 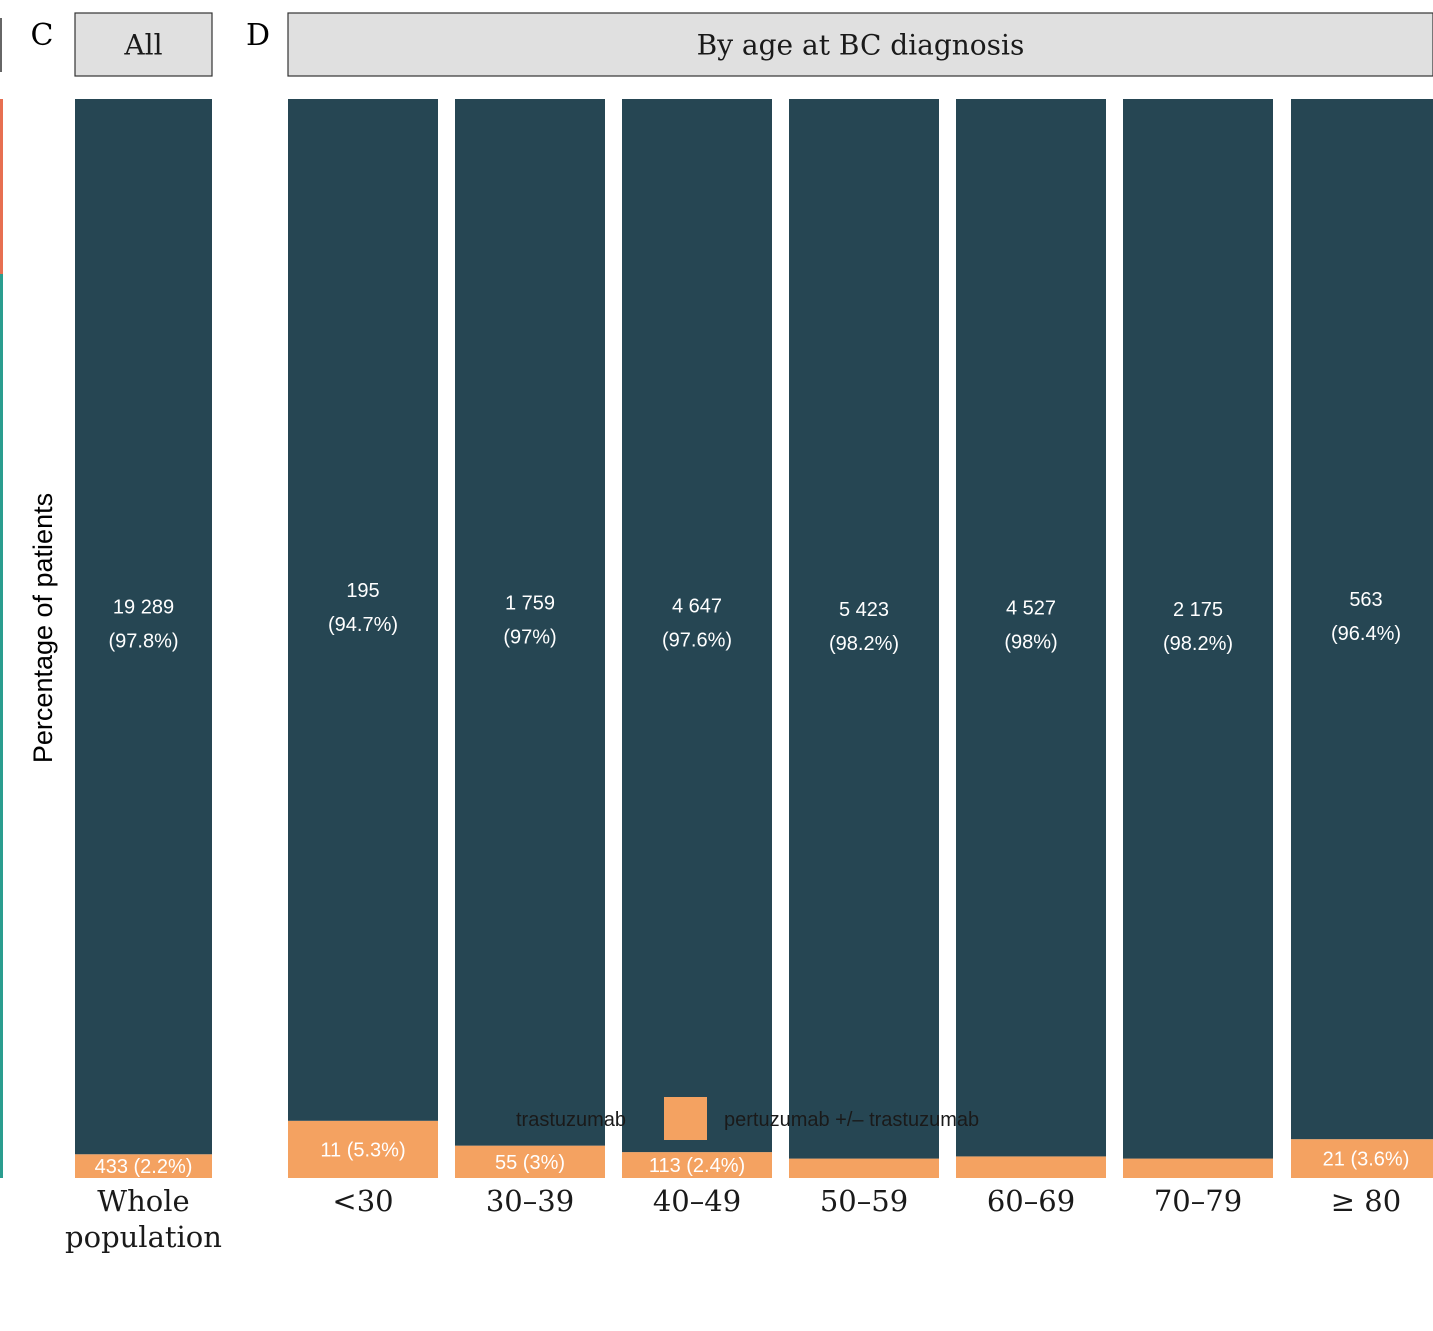 I want to click on data-label-trastuzumab-percent: (97.8%), so click(x=143, y=642).